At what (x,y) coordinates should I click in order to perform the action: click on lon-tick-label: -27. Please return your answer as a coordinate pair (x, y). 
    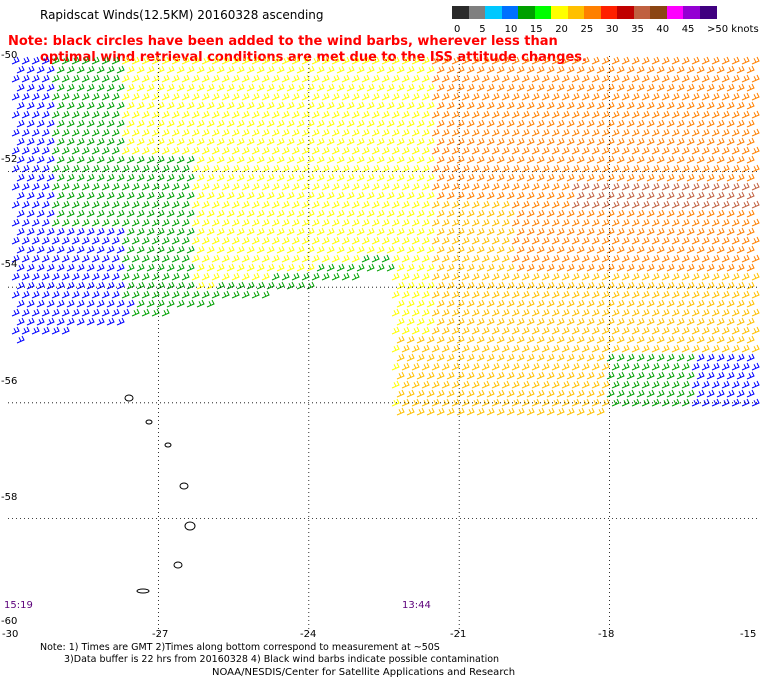
    Looking at the image, I should click on (160, 634).